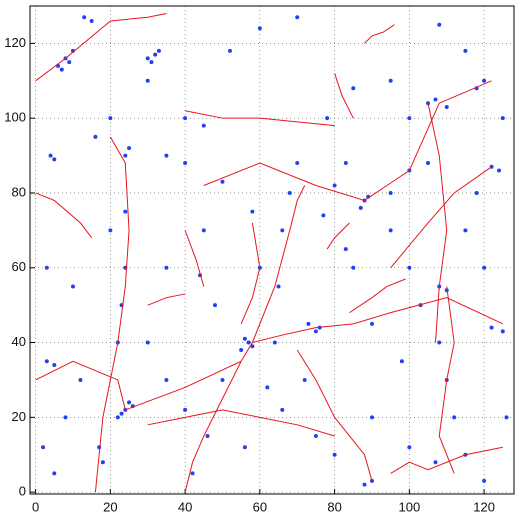  What do you see at coordinates (19, 191) in the screenshot?
I see `y-tick-label: 80` at bounding box center [19, 191].